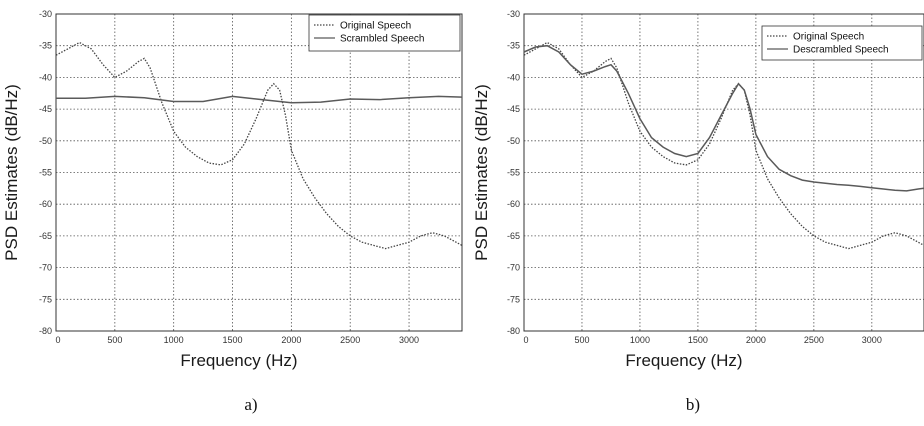 The width and height of the screenshot is (924, 426). I want to click on legend: Original Speech Descrambled Speech, so click(842, 43).